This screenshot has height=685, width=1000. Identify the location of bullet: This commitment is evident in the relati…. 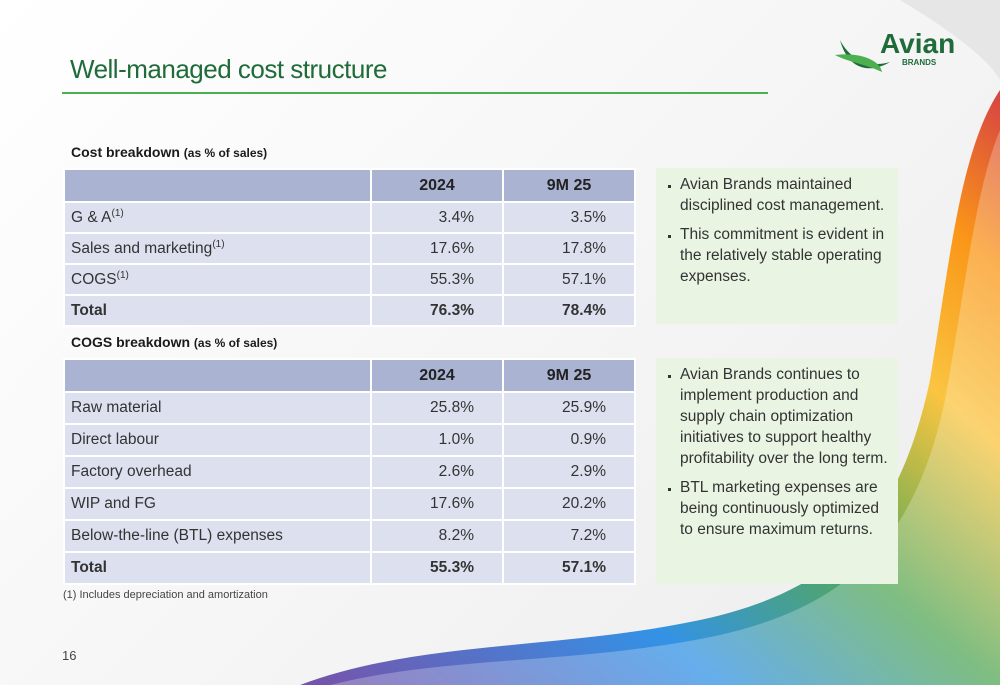
(786, 255).